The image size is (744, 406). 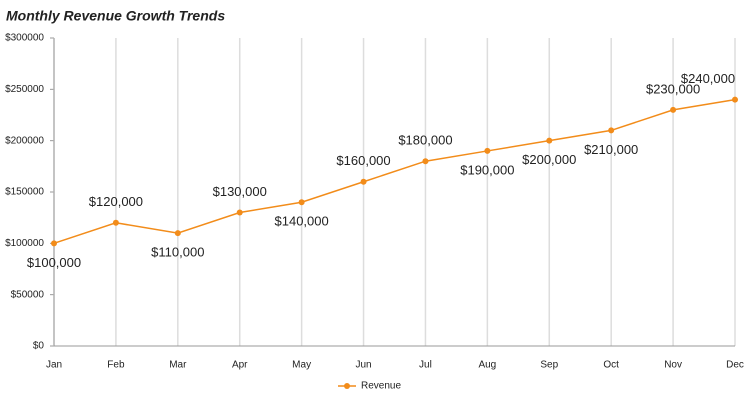 What do you see at coordinates (240, 191) in the screenshot?
I see `data-label: $130,000` at bounding box center [240, 191].